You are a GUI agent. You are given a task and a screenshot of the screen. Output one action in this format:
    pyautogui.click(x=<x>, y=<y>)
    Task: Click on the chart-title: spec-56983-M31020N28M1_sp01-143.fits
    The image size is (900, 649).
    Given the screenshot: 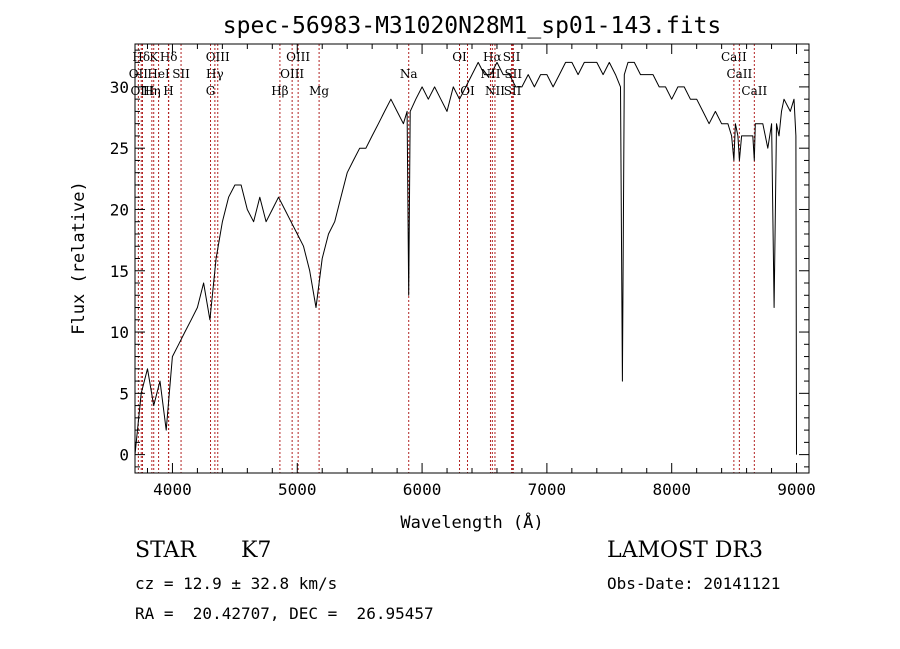 What is the action you would take?
    pyautogui.click(x=472, y=26)
    